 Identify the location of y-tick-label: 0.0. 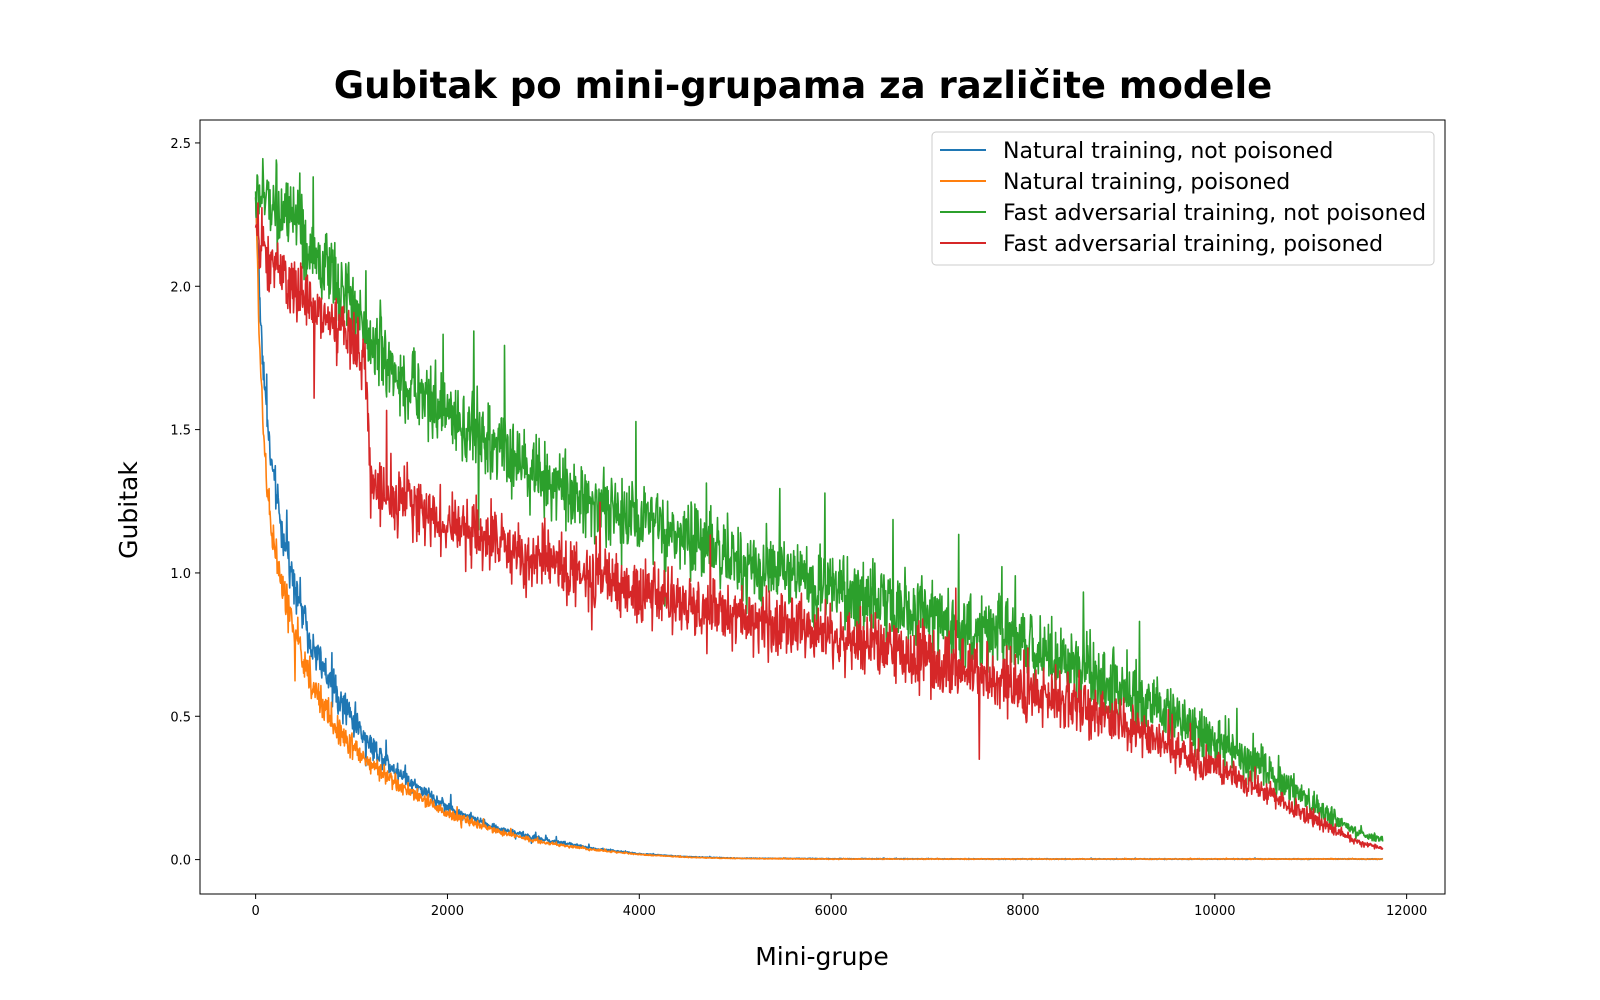
(180, 861).